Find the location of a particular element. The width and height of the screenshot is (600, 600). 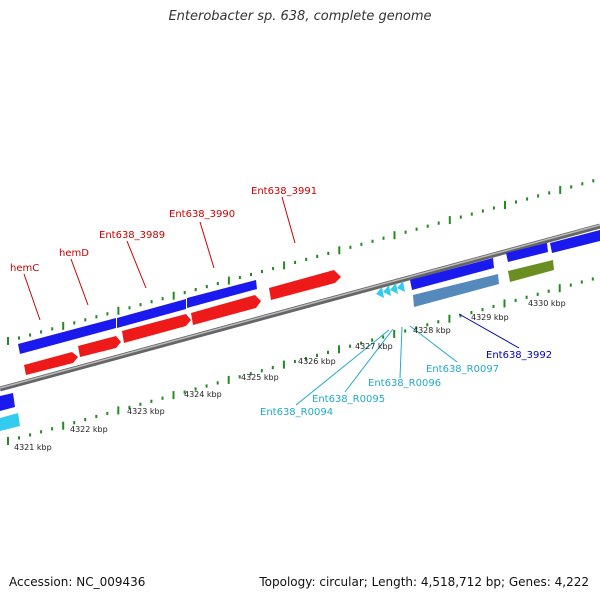

trna-R0097 is located at coordinates (401, 286).